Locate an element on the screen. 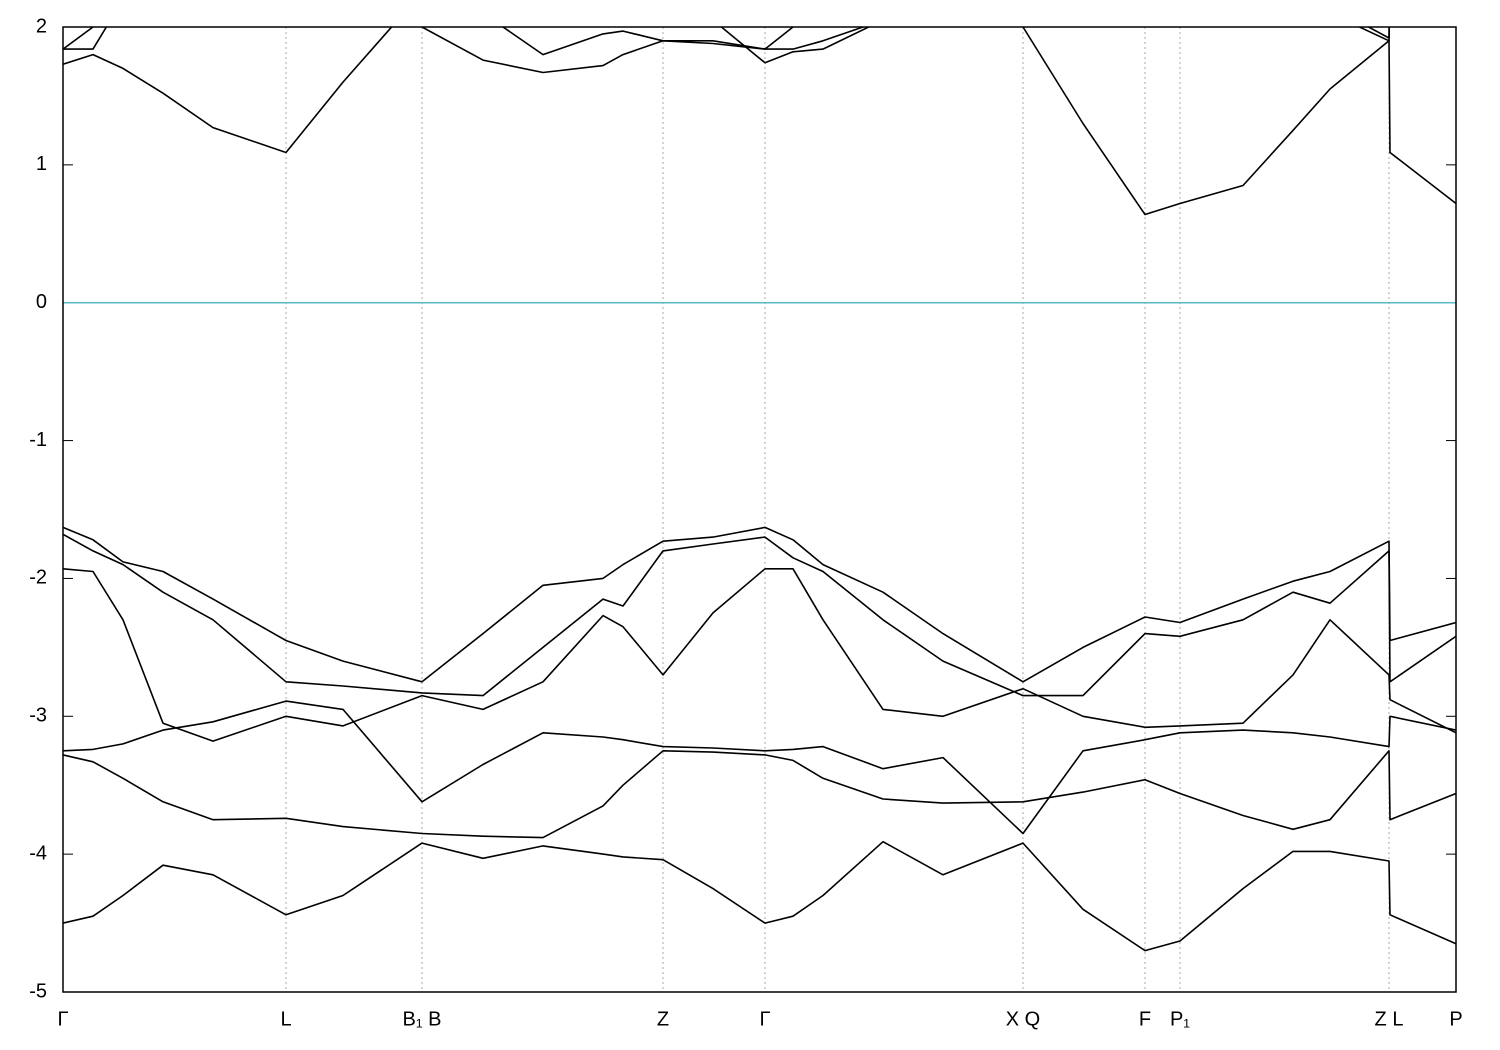 Image resolution: width=1500 pixels, height=1050 pixels. x-tick-label: L is located at coordinates (285, 1019).